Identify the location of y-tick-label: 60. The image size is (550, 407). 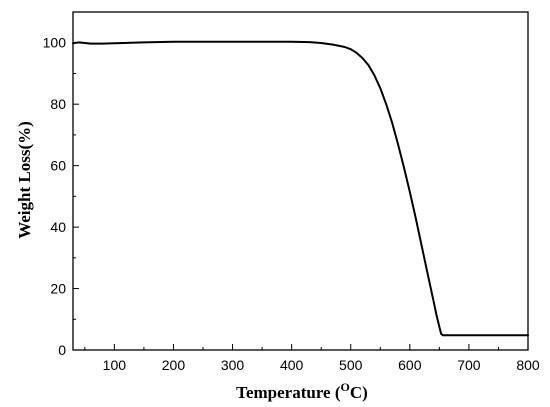
(58, 166).